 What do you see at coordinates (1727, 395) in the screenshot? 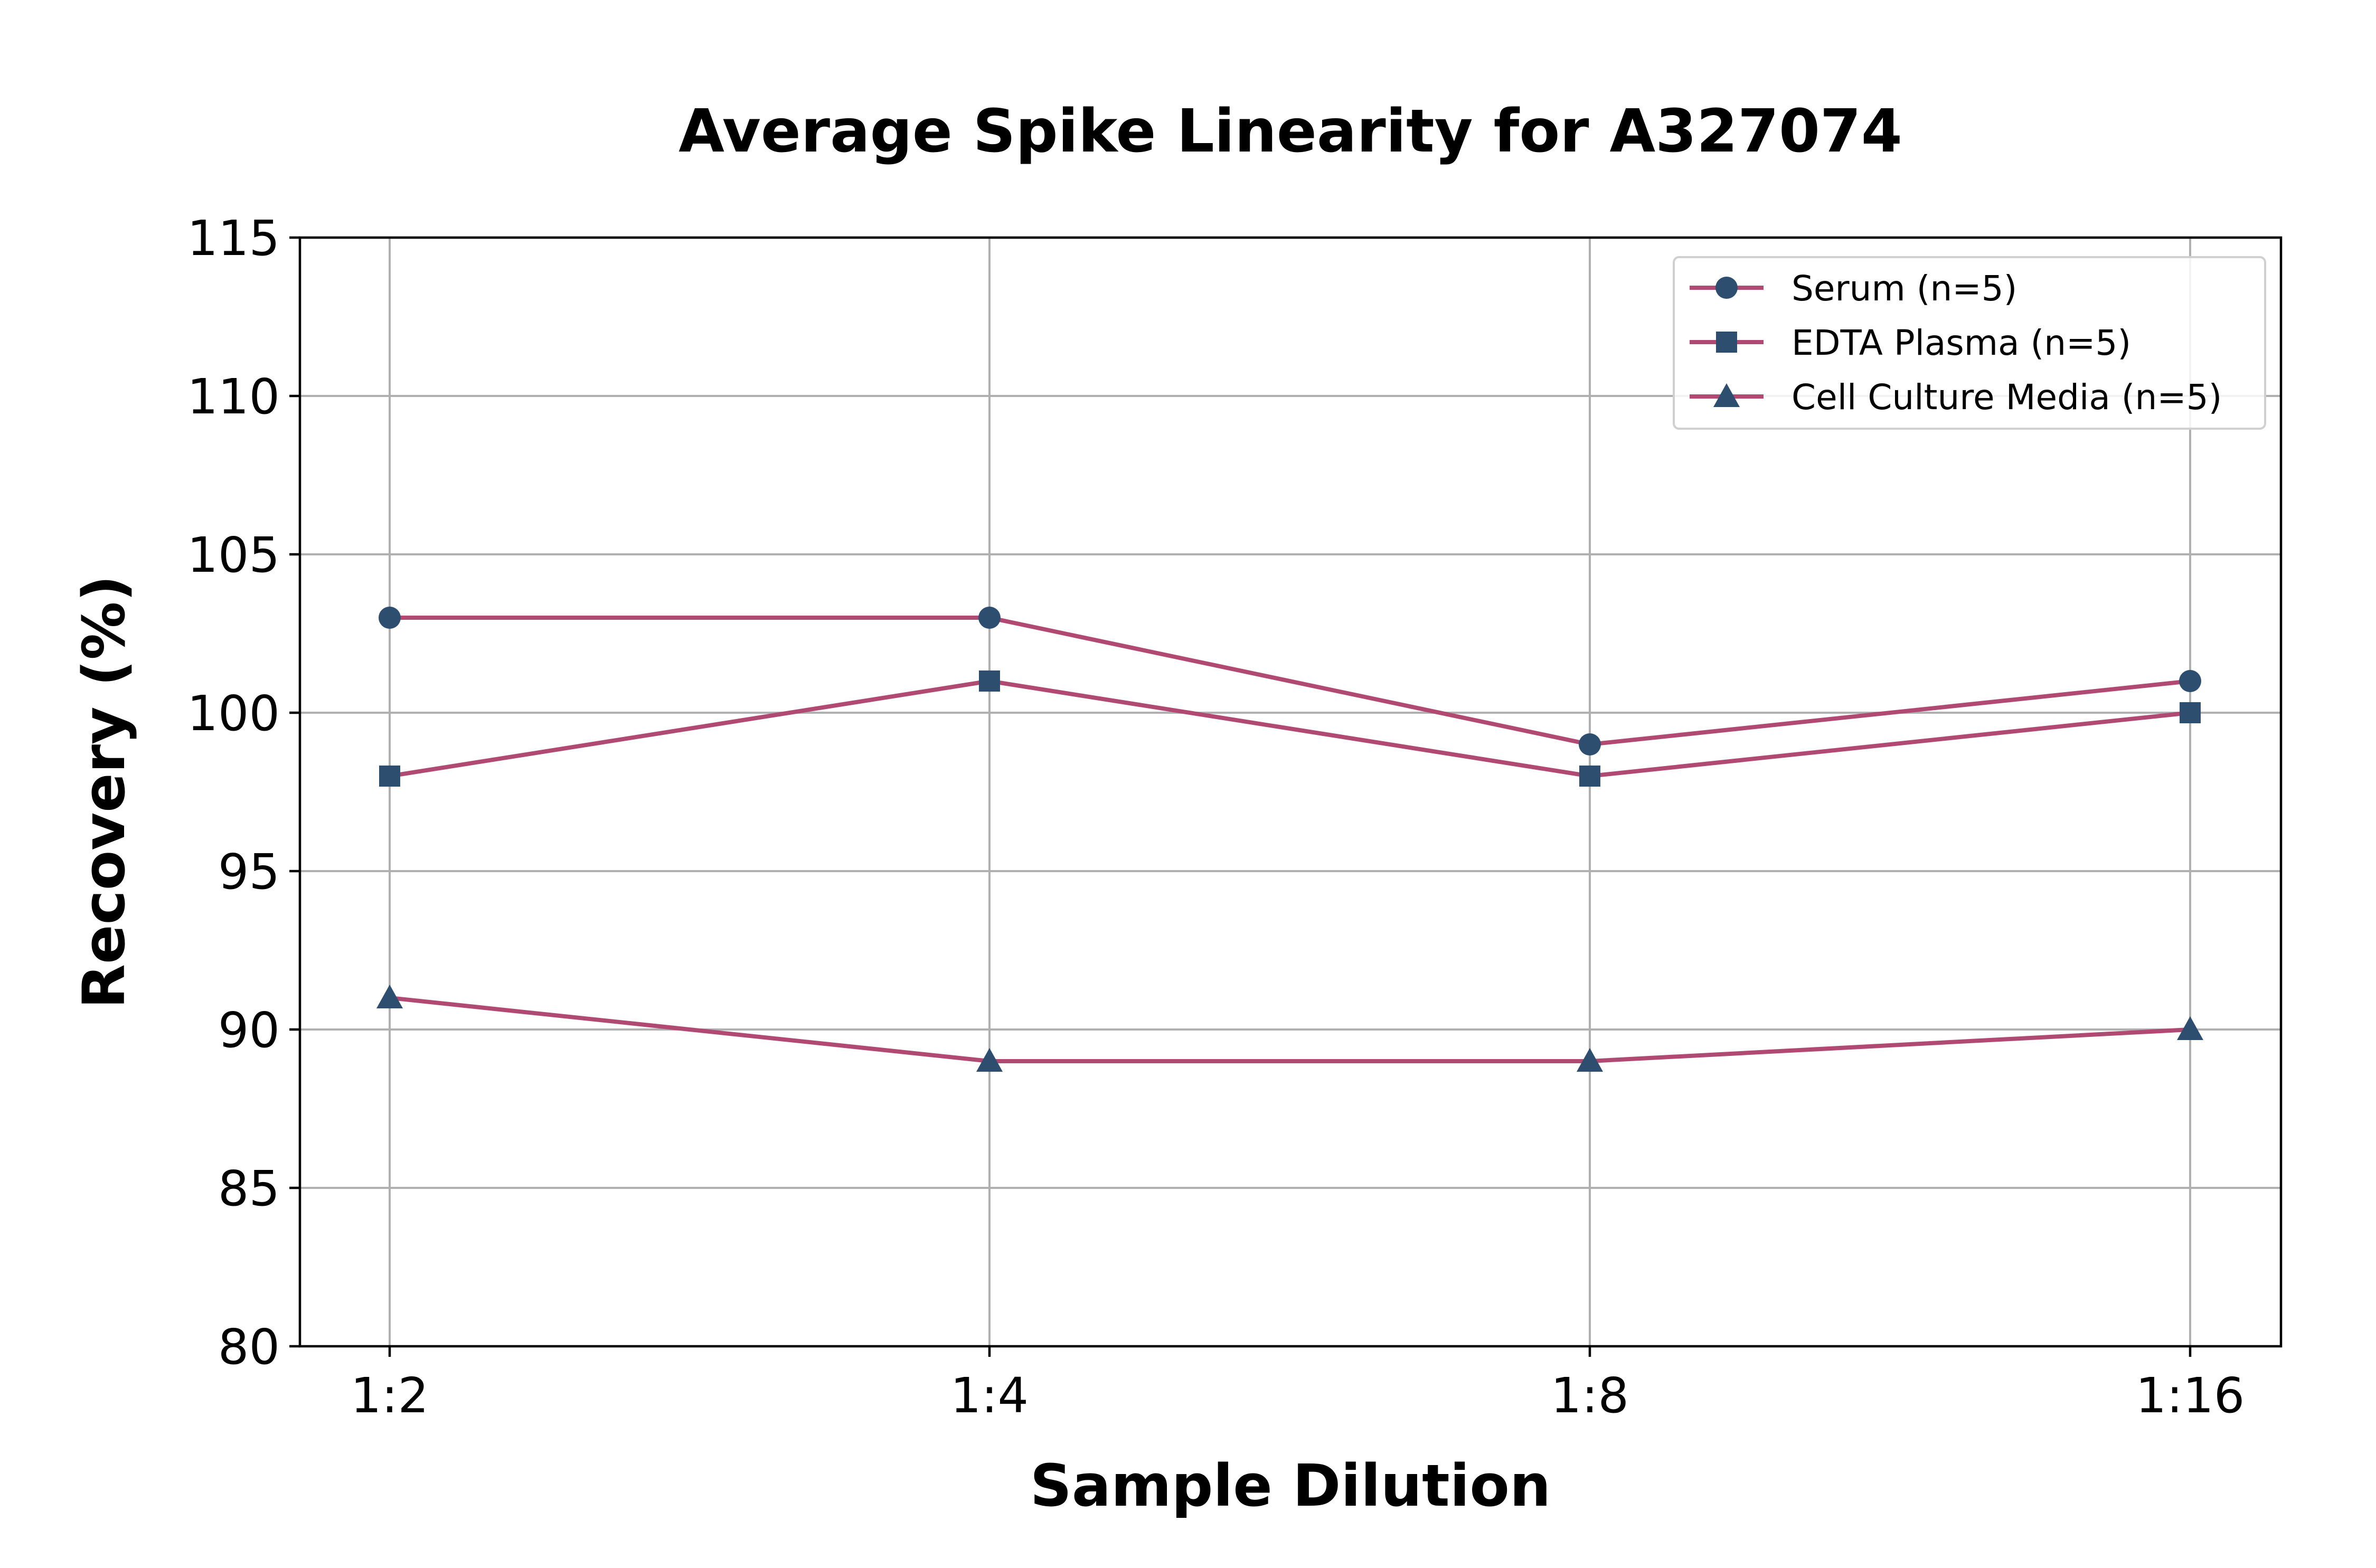
I see `legend-marker-triangle` at bounding box center [1727, 395].